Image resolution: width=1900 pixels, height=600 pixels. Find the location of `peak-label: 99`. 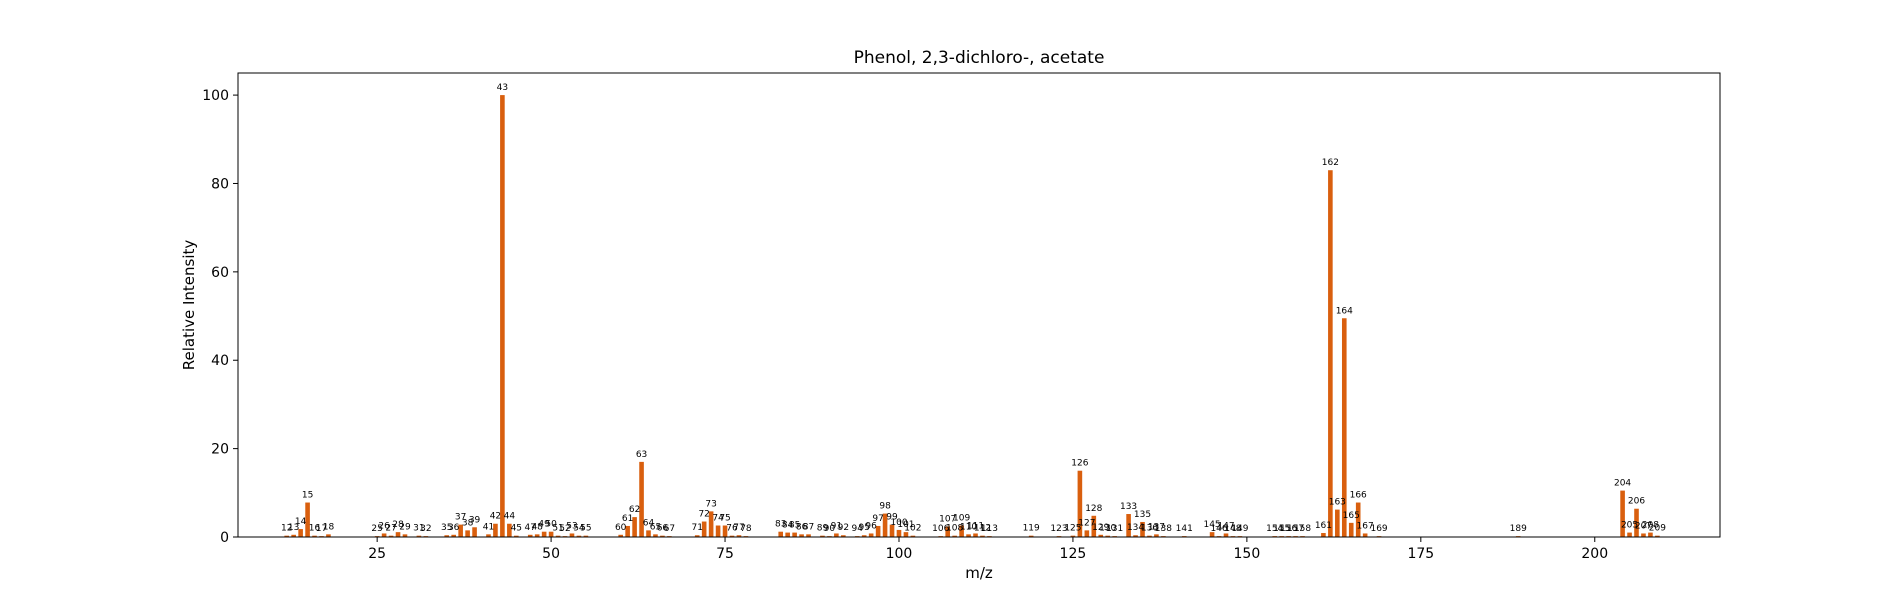

peak-label: 99 is located at coordinates (892, 518).